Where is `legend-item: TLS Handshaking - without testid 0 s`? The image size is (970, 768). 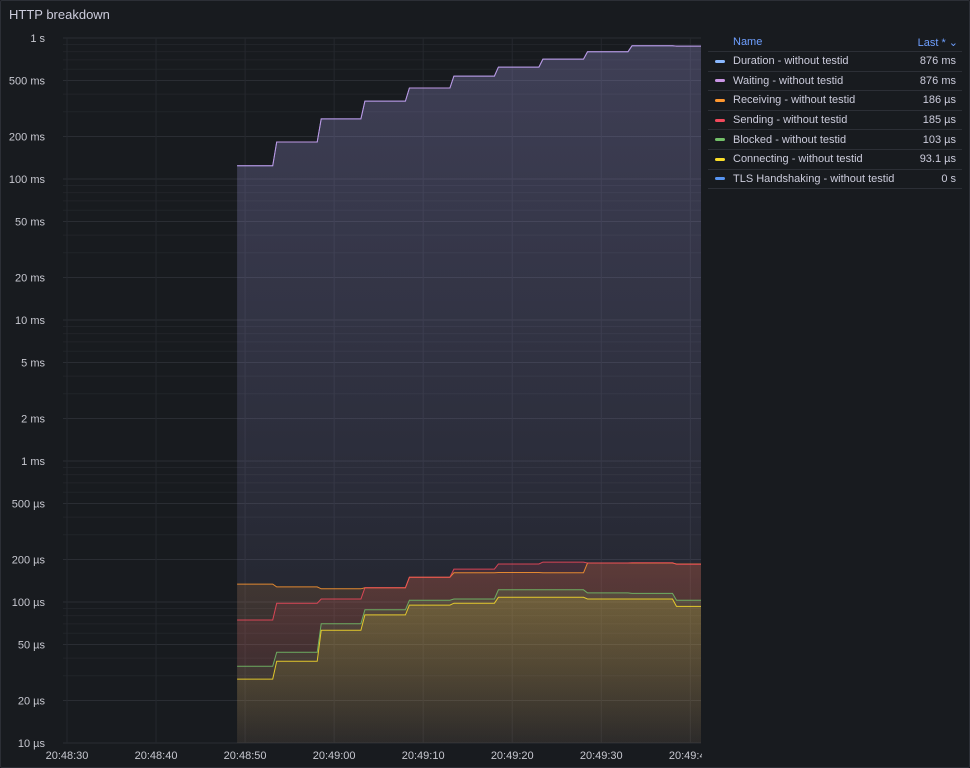 legend-item: TLS Handshaking - without testid 0 s is located at coordinates (835, 180).